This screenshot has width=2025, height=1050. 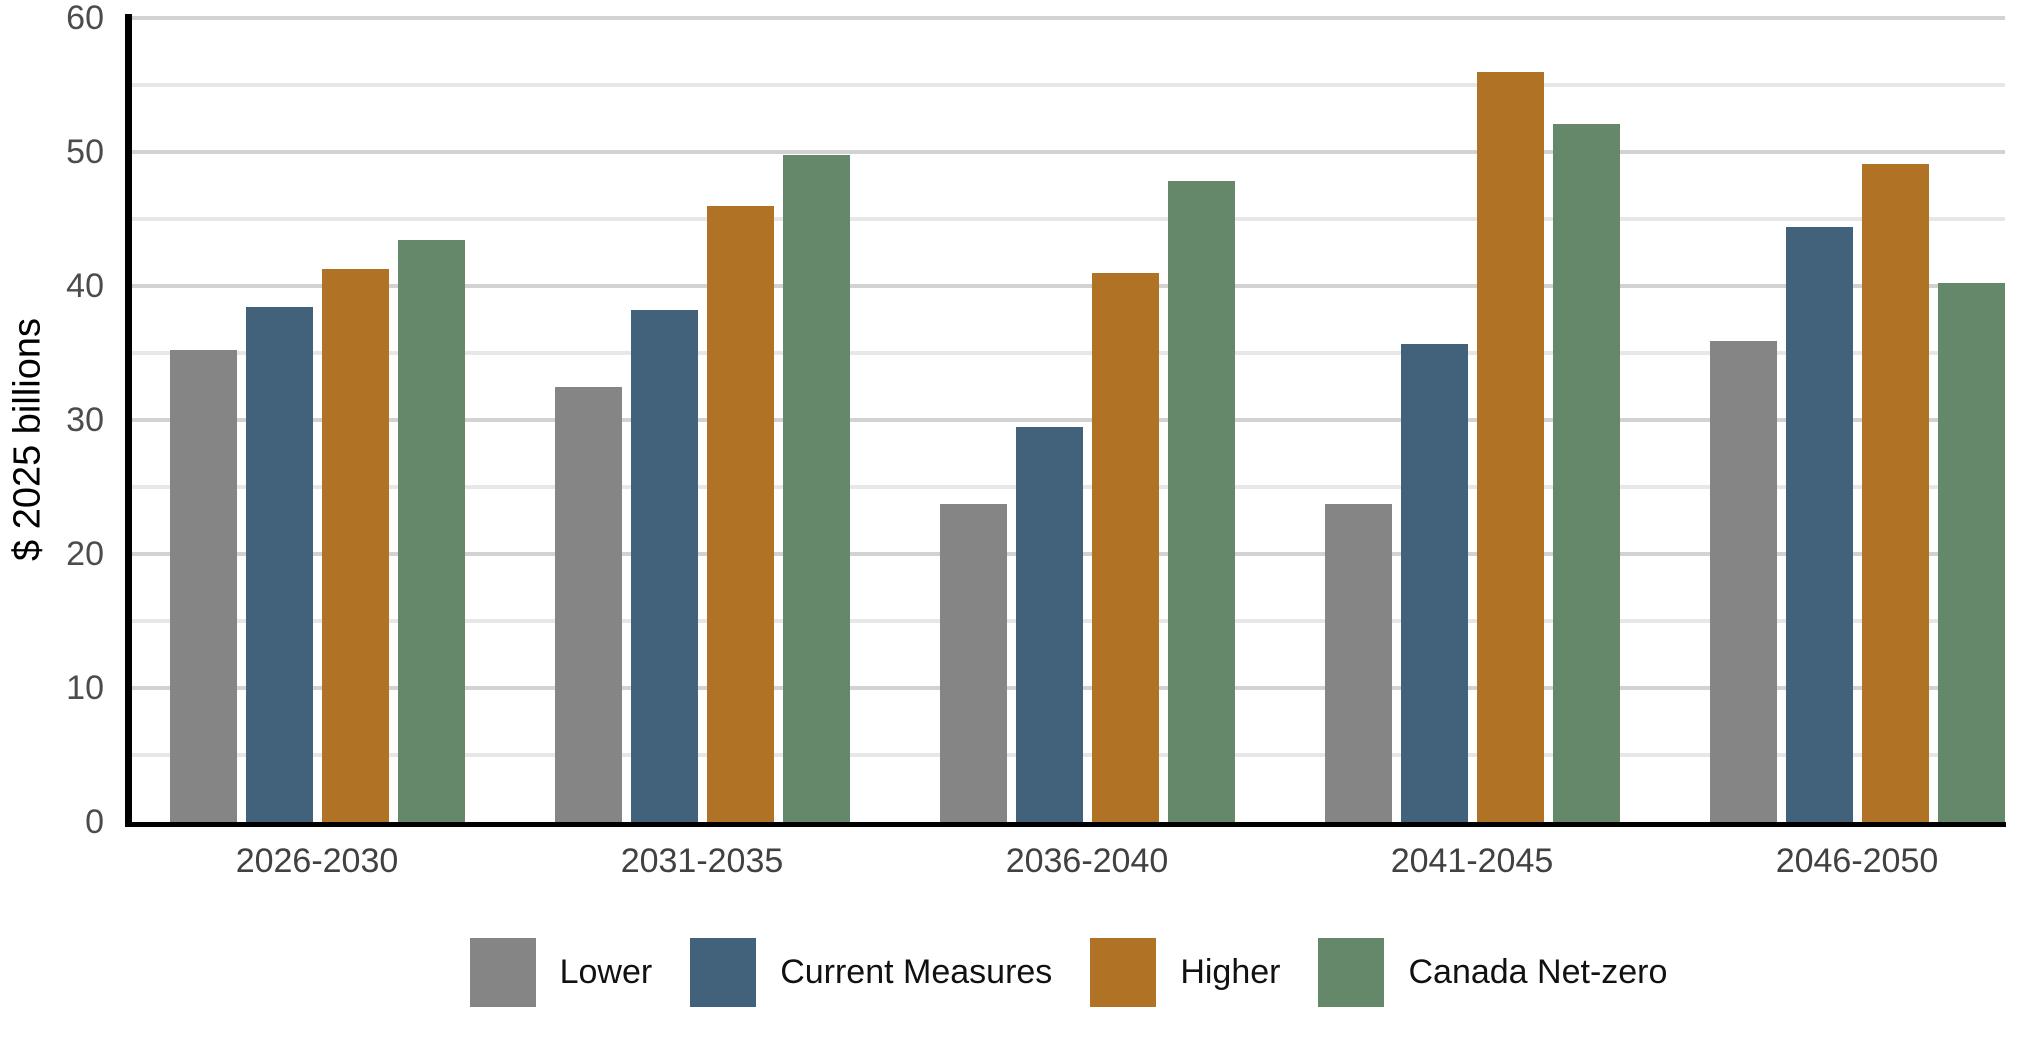 What do you see at coordinates (1819, 524) in the screenshot?
I see `bar-2046-2050-current-measures` at bounding box center [1819, 524].